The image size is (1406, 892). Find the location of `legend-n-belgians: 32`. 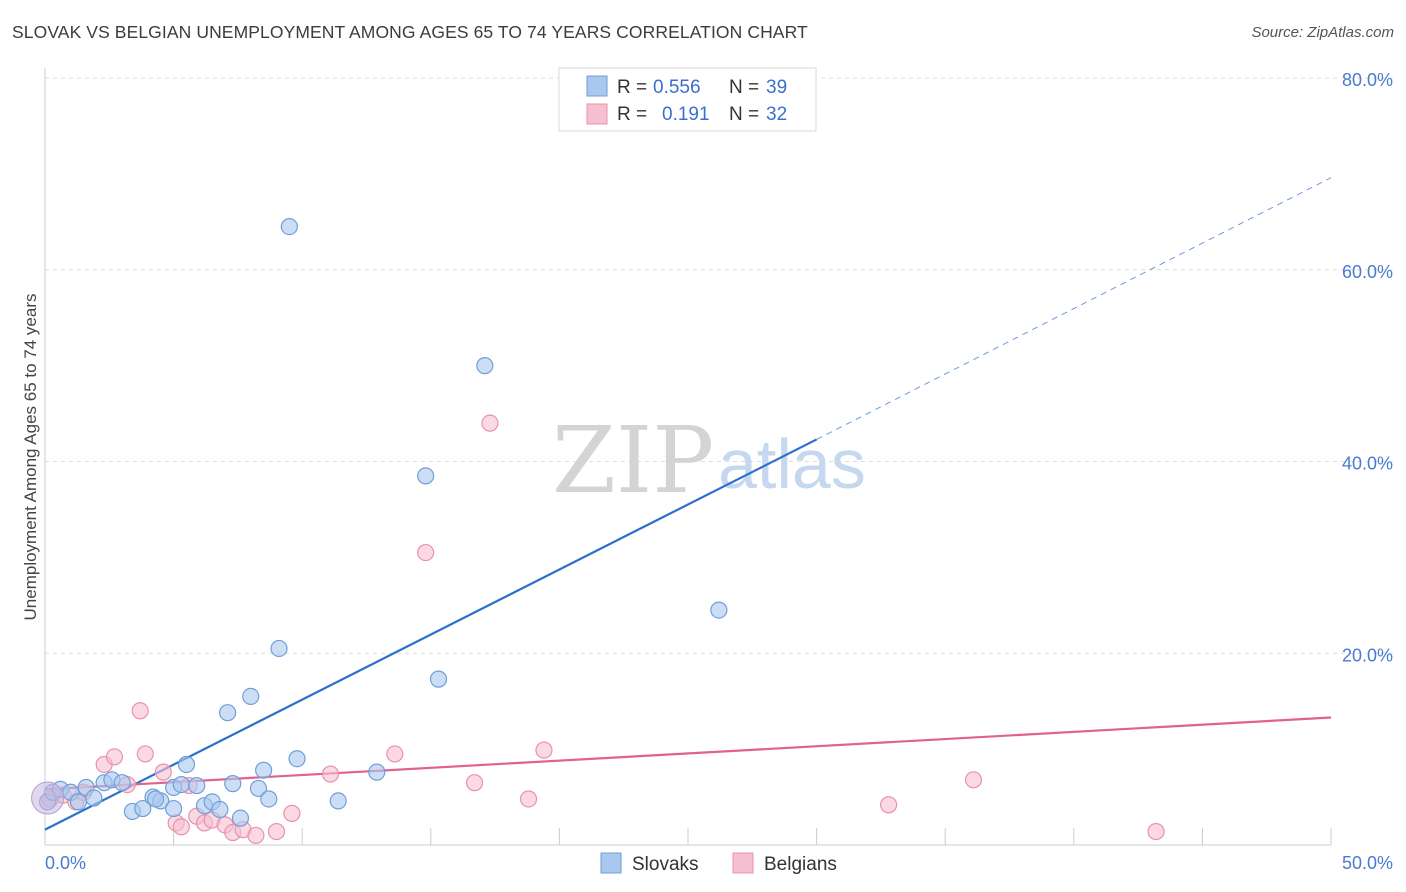

legend-n-belgians: 32 is located at coordinates (776, 114).